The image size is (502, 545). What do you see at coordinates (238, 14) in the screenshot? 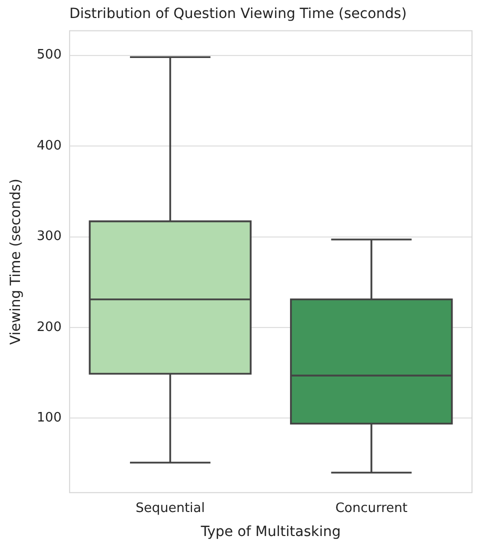
I see `chart-title: Distribution of Question Viewing Time (seconds)` at bounding box center [238, 14].